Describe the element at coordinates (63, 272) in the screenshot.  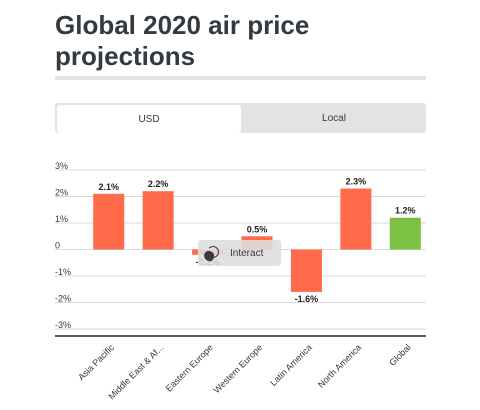
I see `y-tick-label: -1%` at that location.